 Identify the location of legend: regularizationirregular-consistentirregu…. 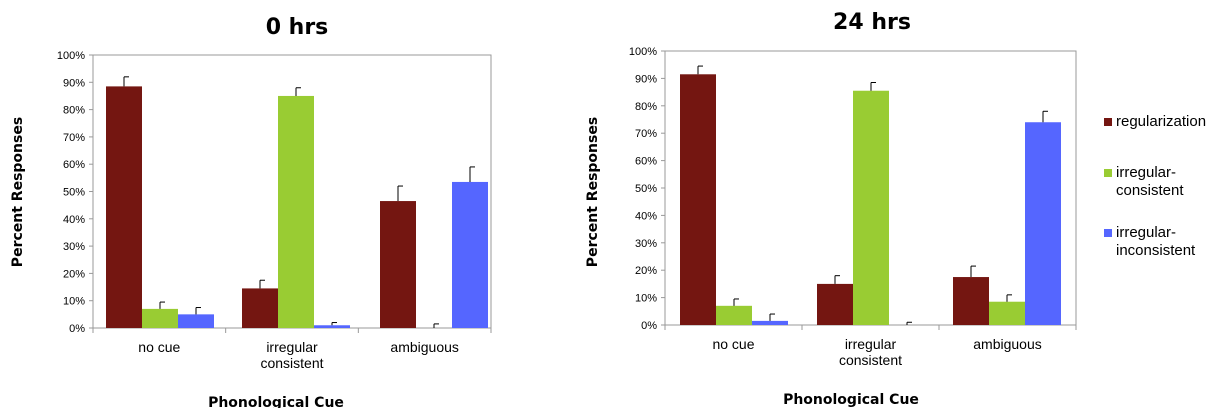
(1155, 186).